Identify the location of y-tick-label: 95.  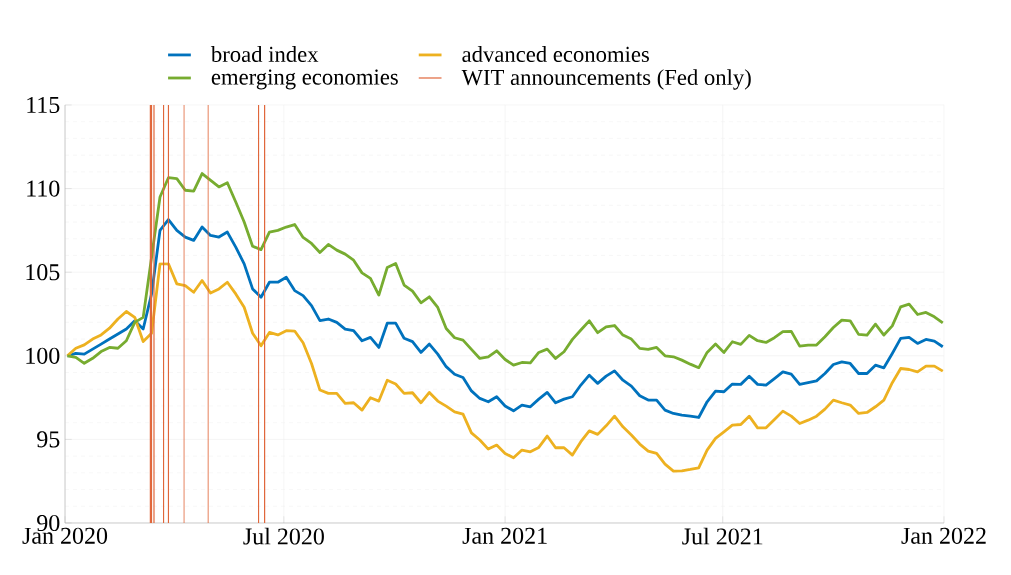
(48, 439).